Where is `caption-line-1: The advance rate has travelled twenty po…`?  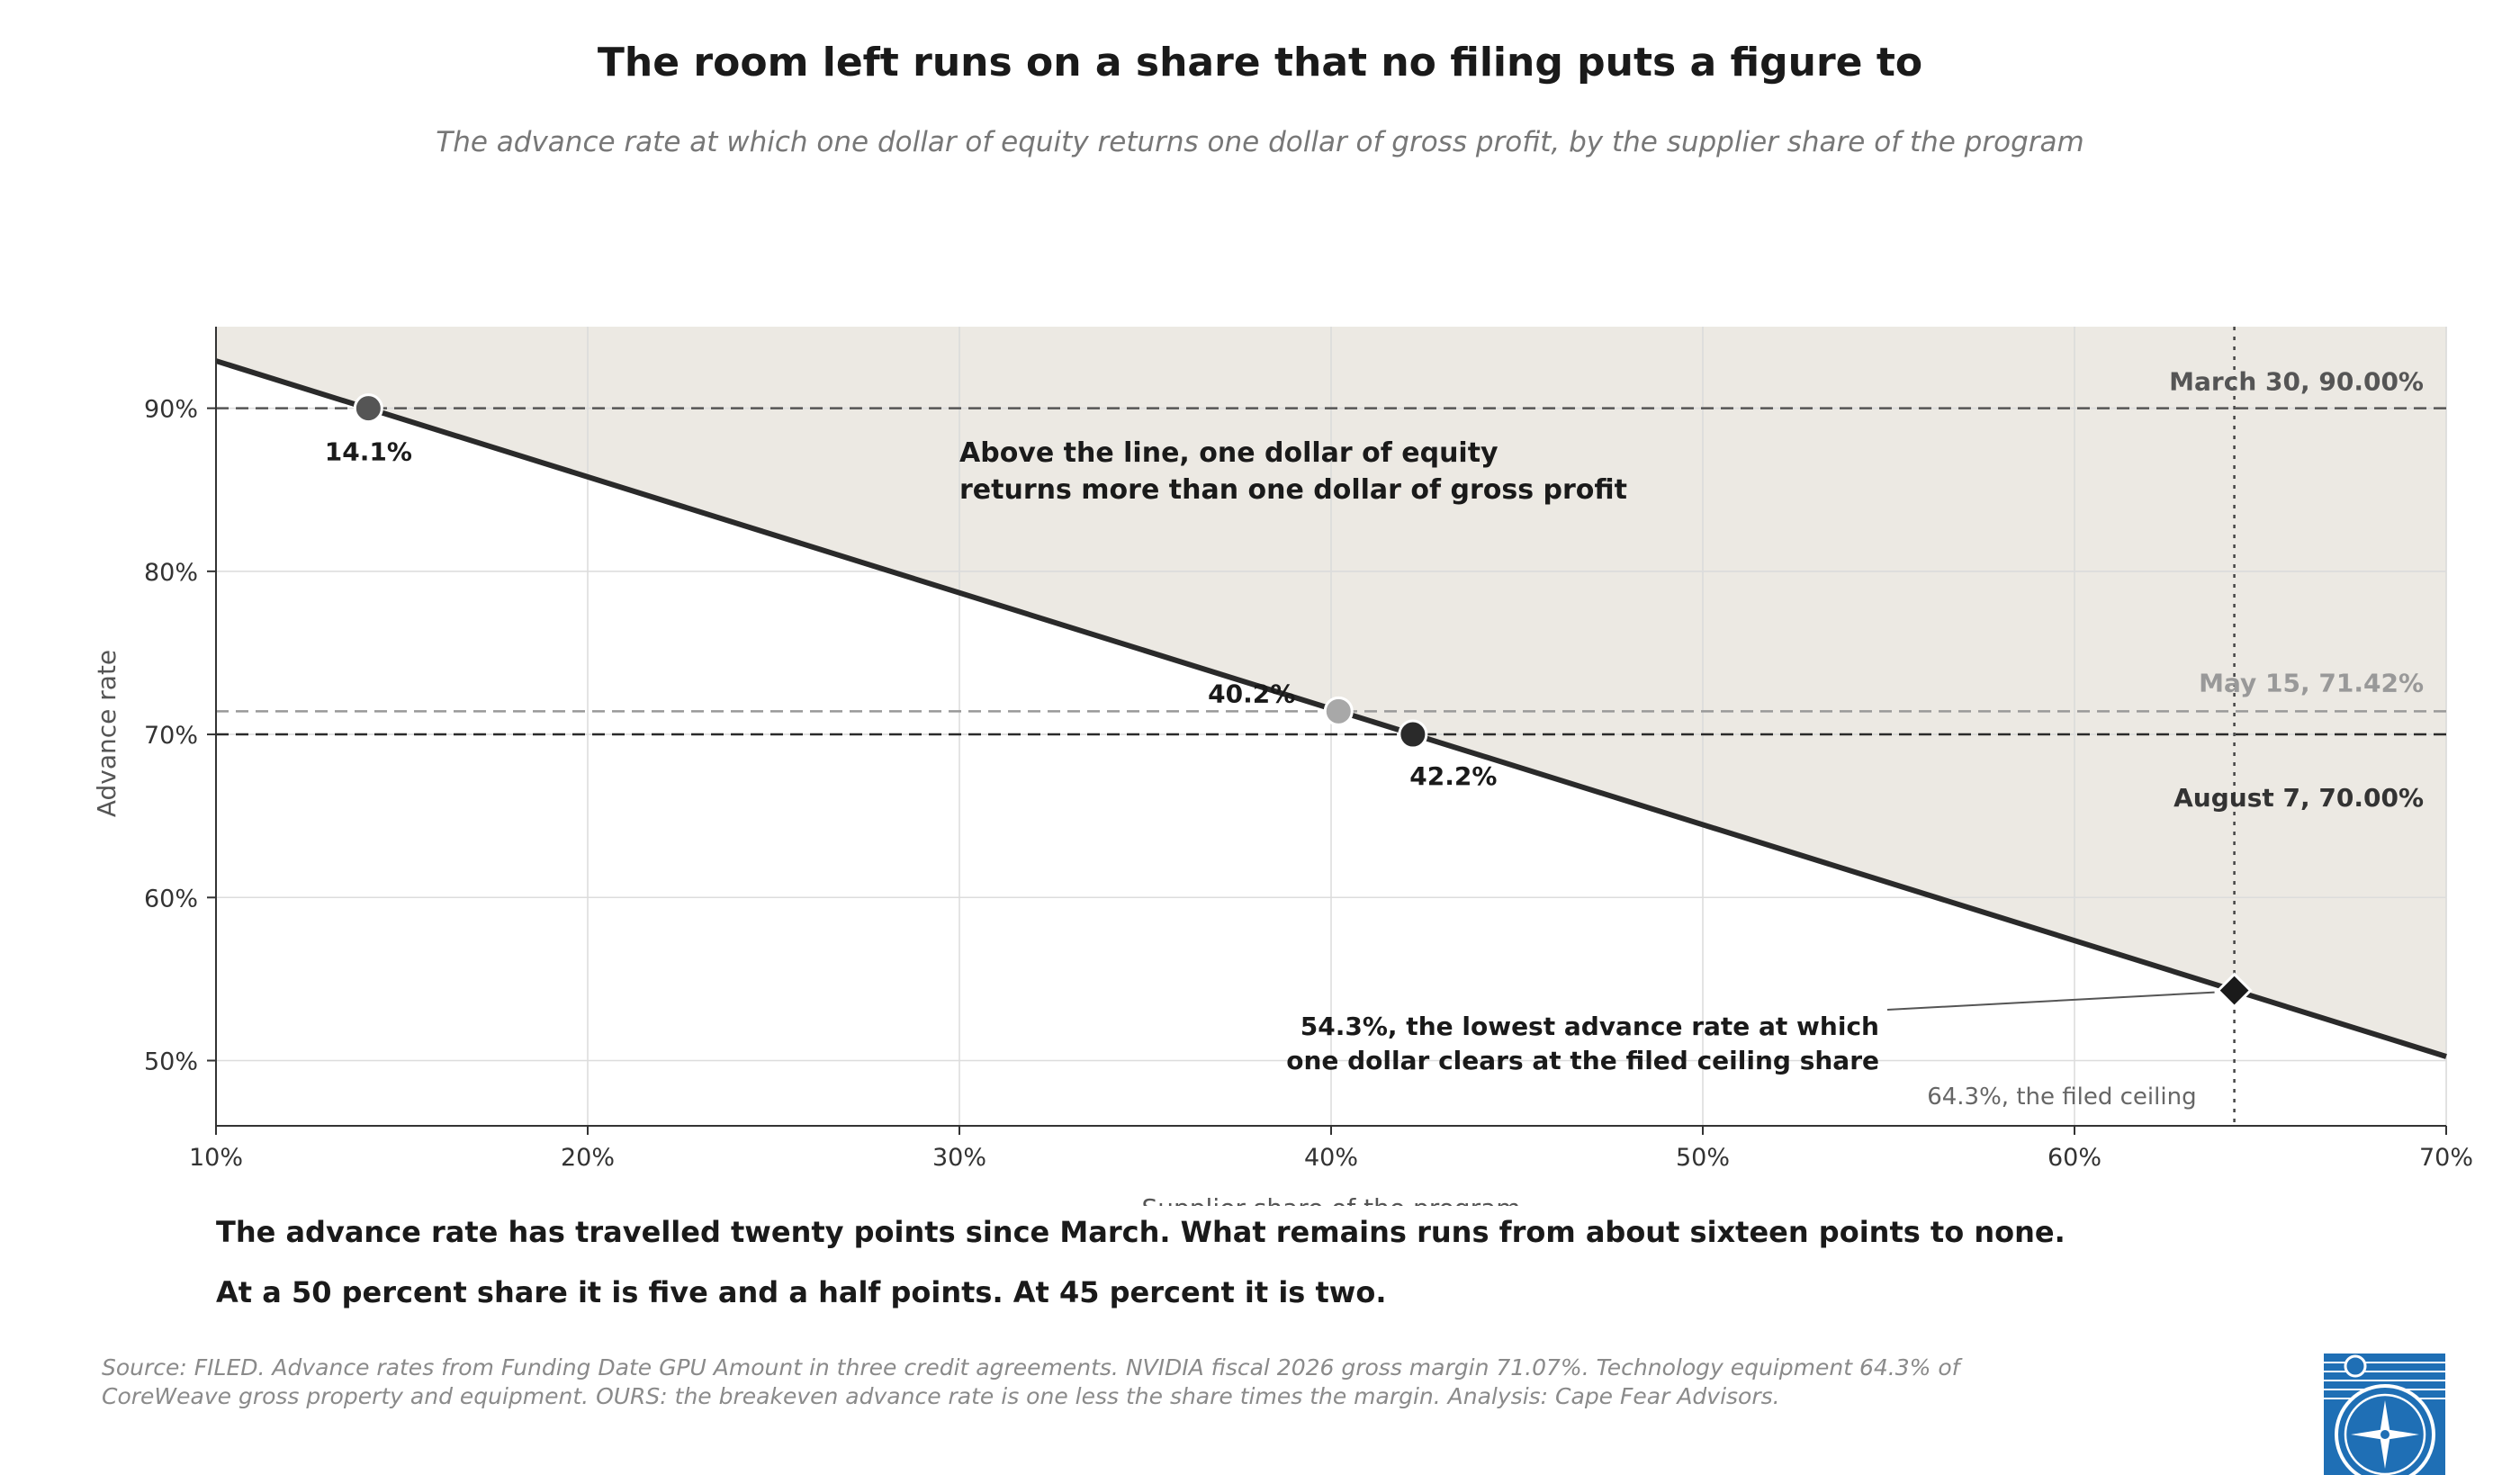
caption-line-1: The advance rate has travelled twenty po… is located at coordinates (1141, 1232).